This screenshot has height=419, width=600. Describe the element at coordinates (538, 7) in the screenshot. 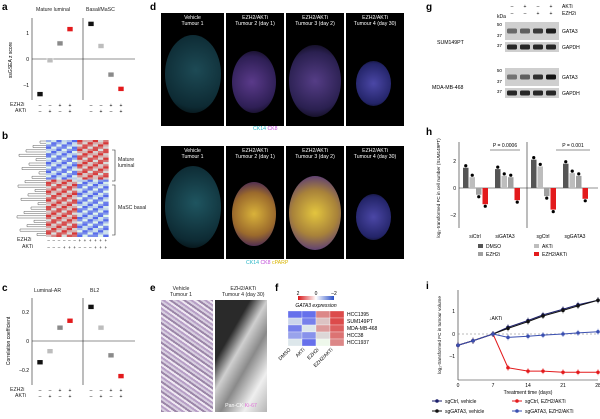

I see `g-akti-lane-2: –` at that location.